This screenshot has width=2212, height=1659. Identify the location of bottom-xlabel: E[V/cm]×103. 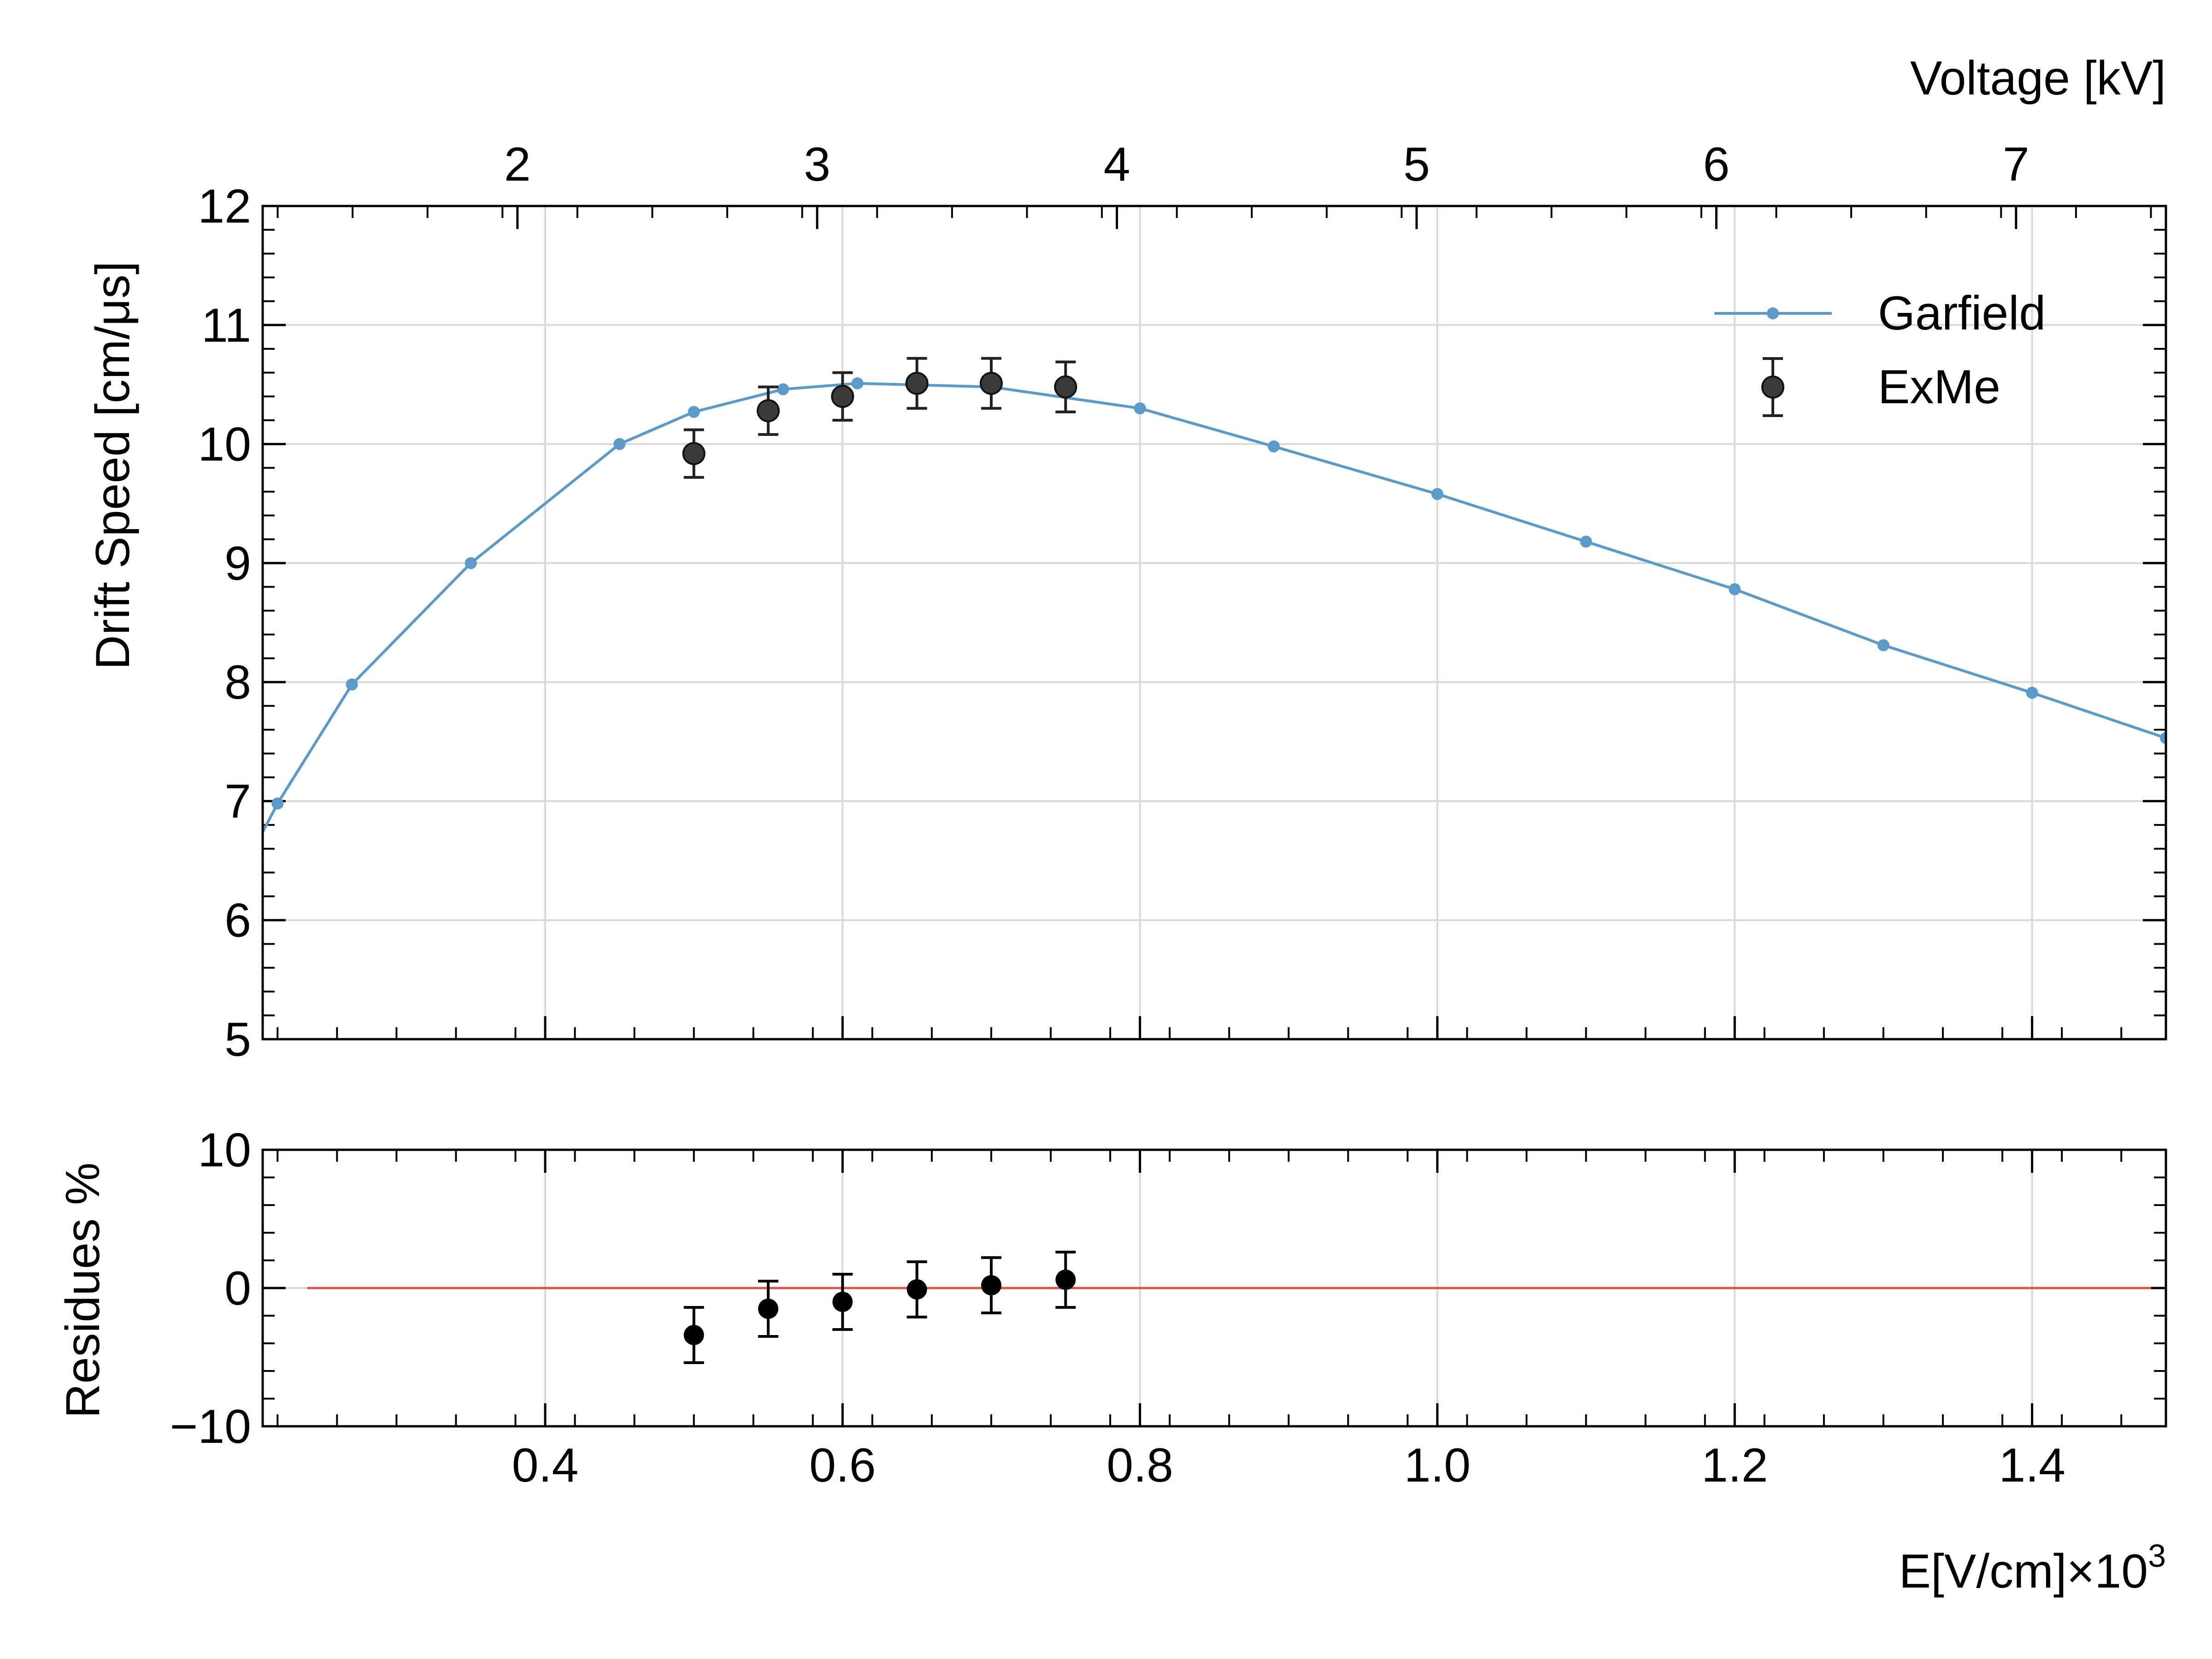
(2032, 1568).